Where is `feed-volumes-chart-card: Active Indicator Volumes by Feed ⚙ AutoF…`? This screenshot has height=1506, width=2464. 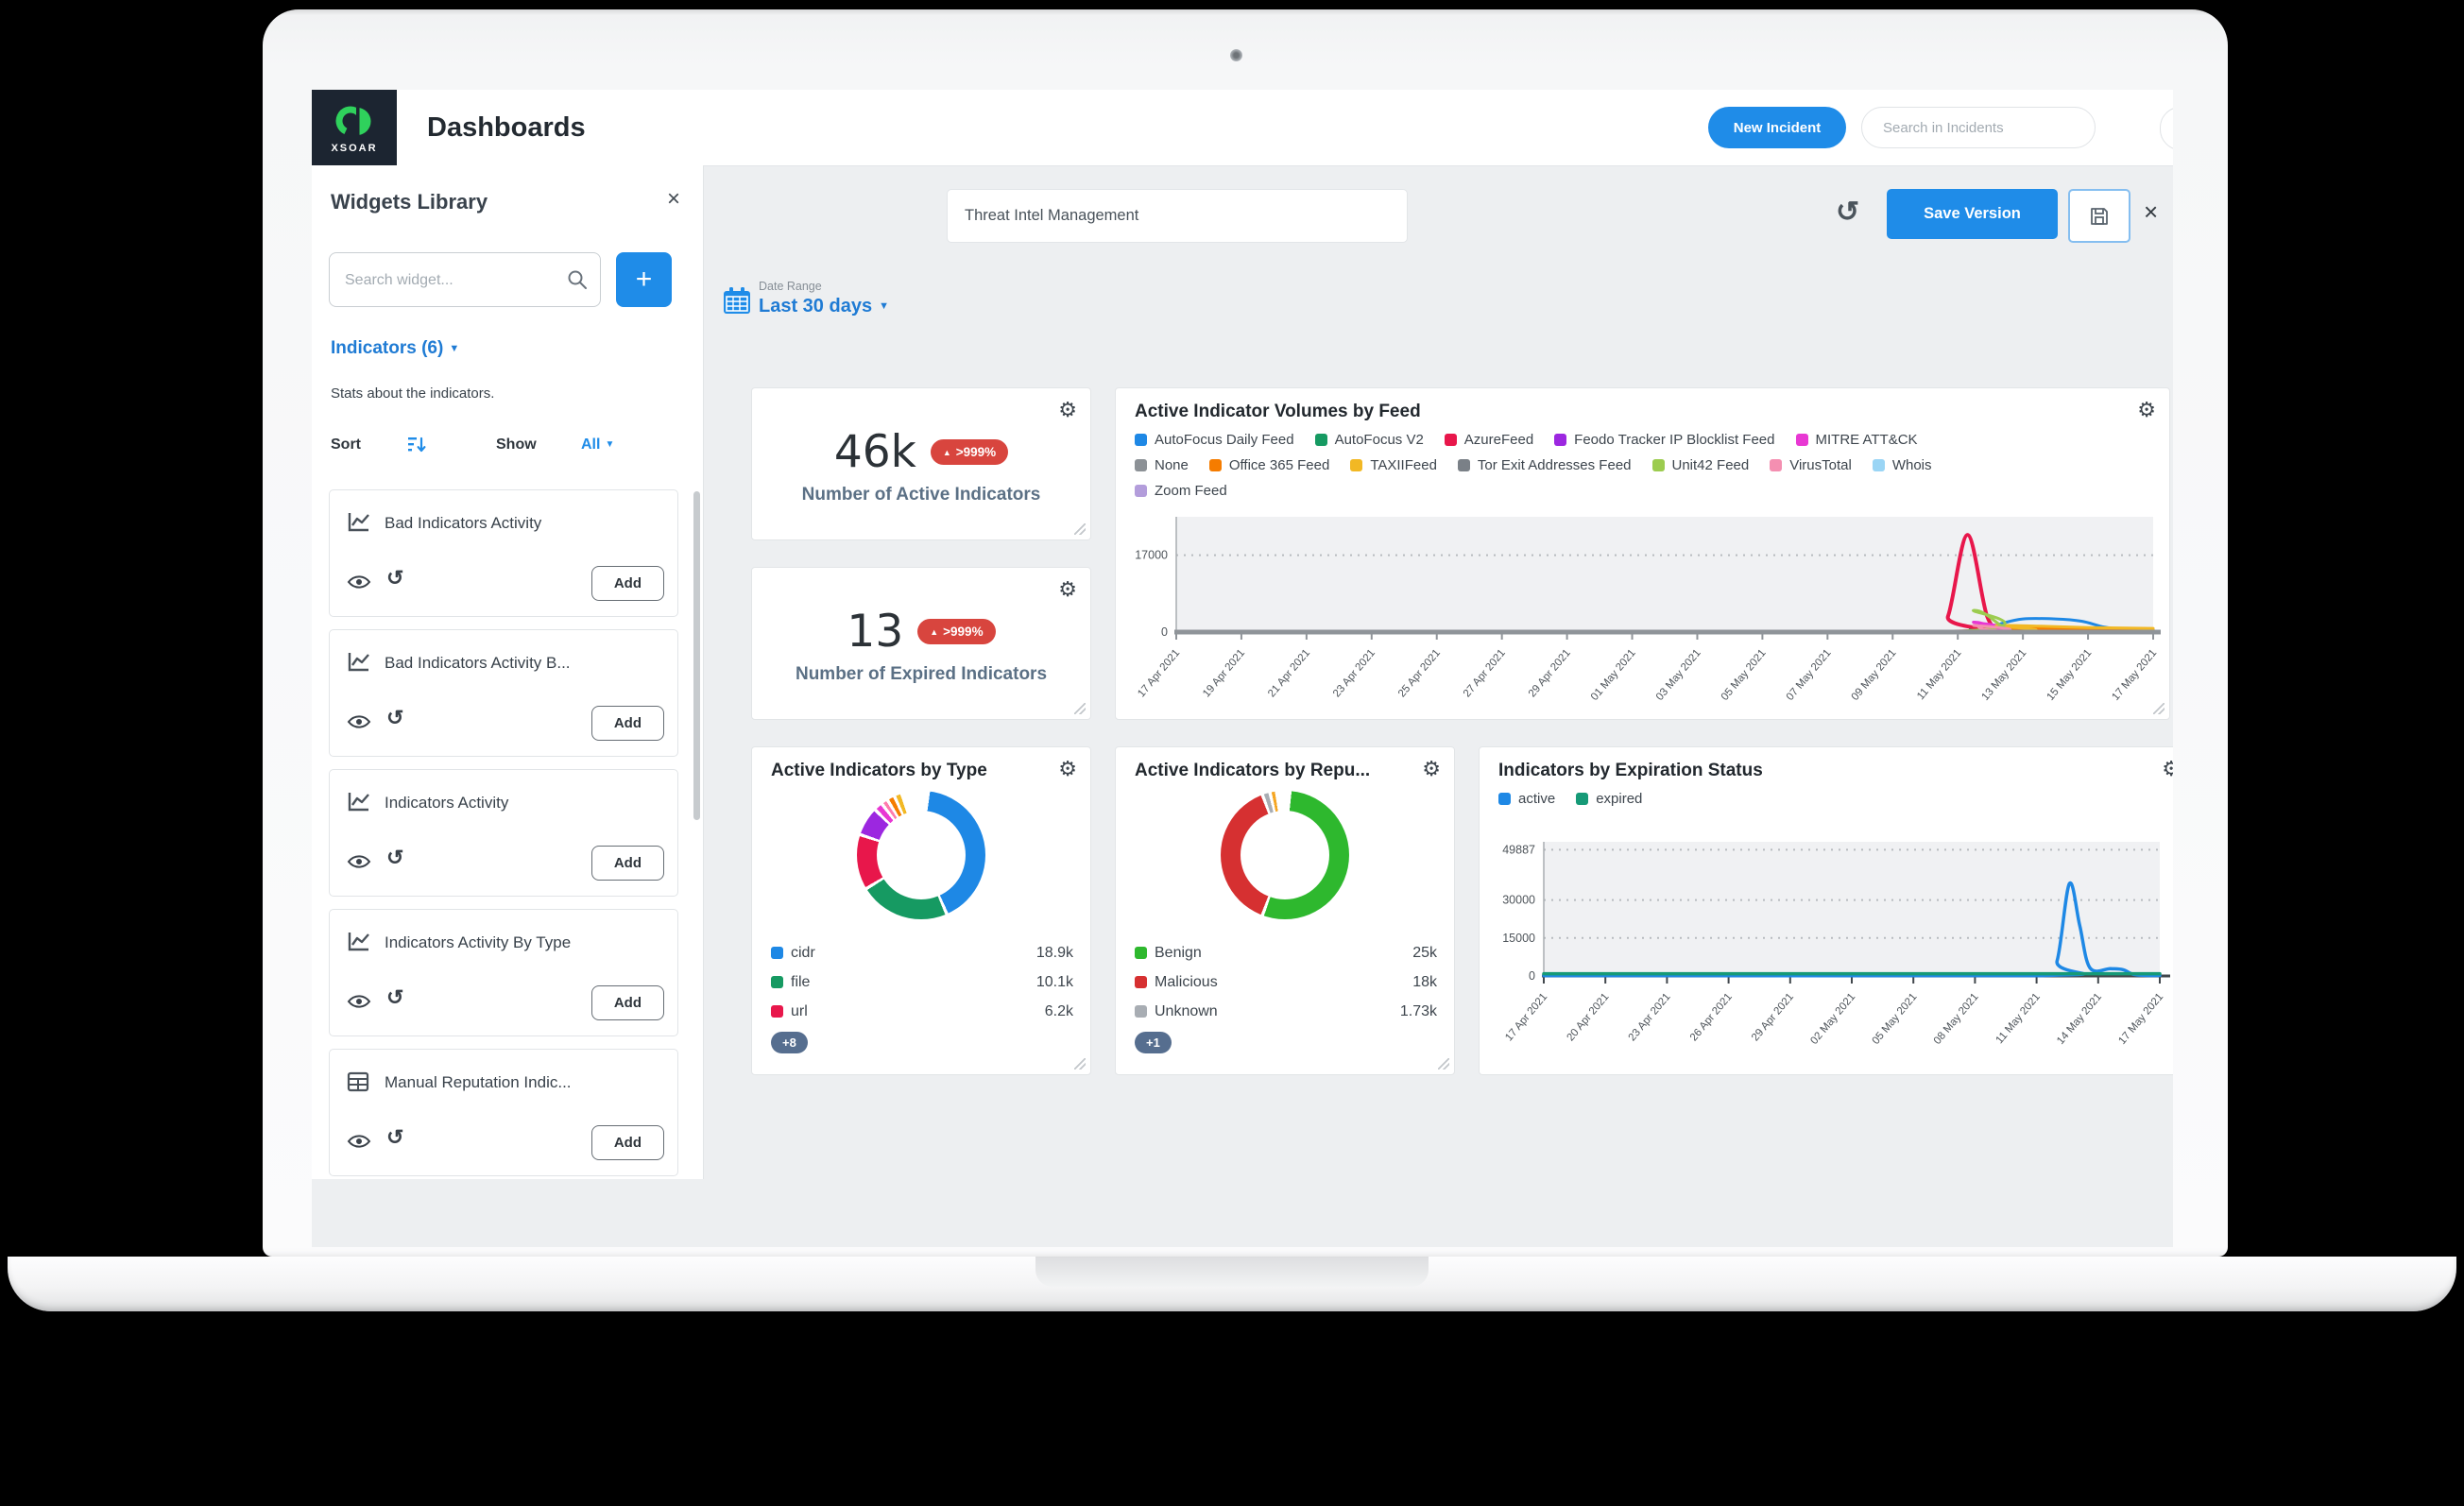 feed-volumes-chart-card: Active Indicator Volumes by Feed ⚙ AutoF… is located at coordinates (1643, 553).